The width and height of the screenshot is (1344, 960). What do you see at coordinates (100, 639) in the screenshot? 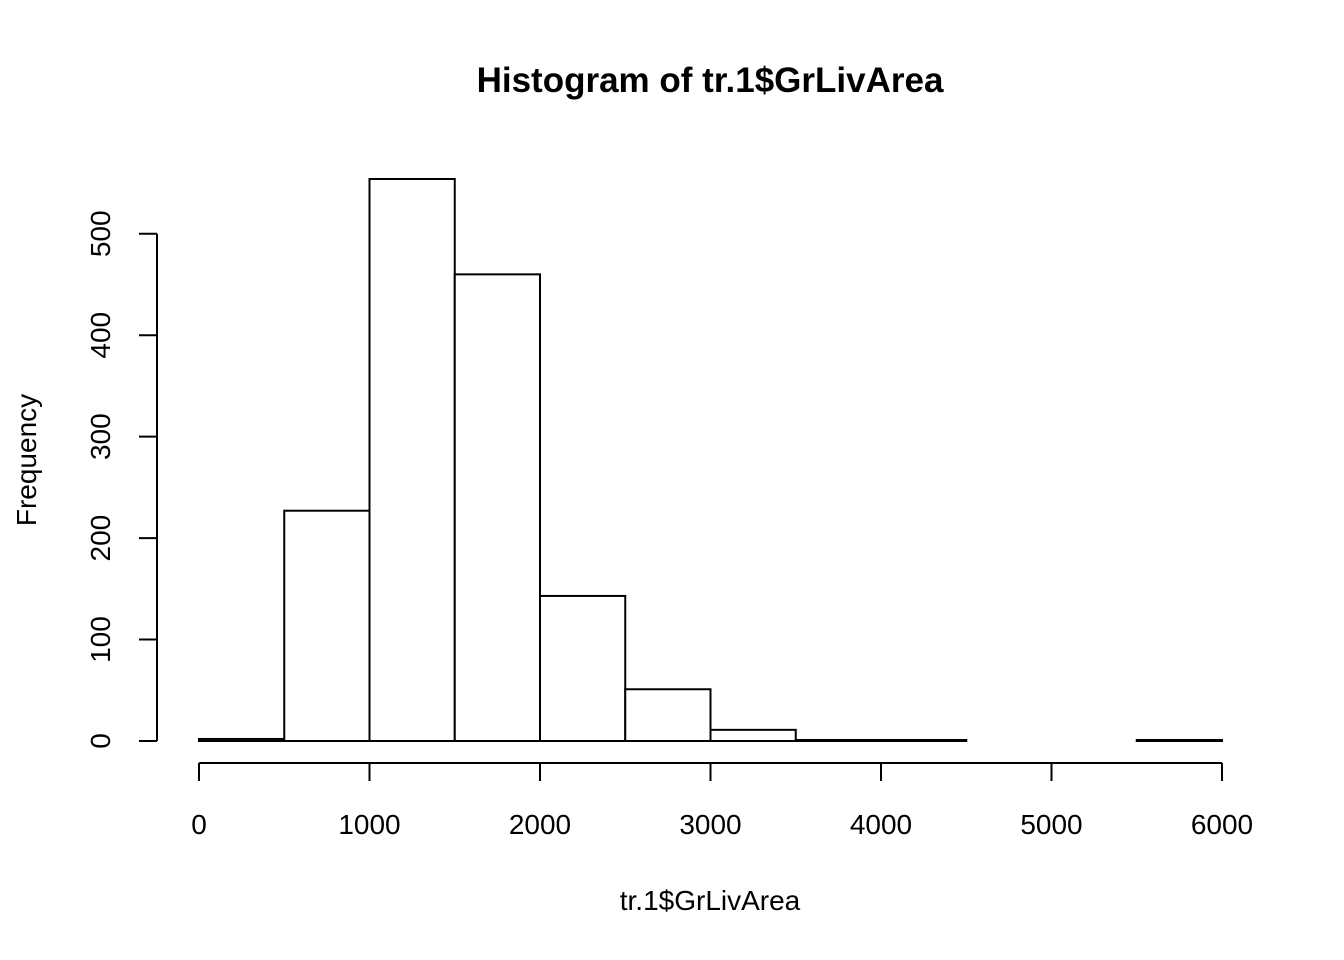
I see `y-tick-label: 100` at bounding box center [100, 639].